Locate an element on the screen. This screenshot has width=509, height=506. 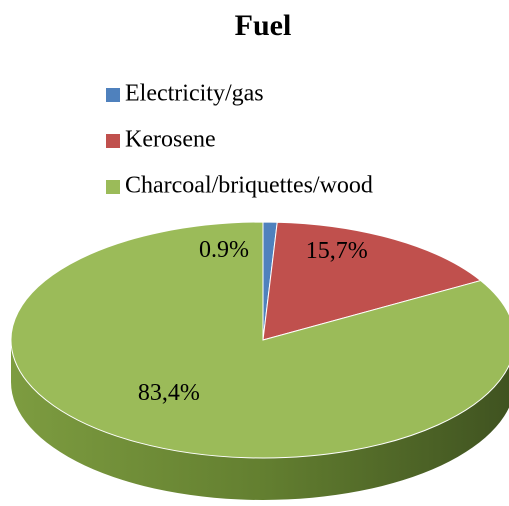
chart-title: Fuel is located at coordinates (263, 25).